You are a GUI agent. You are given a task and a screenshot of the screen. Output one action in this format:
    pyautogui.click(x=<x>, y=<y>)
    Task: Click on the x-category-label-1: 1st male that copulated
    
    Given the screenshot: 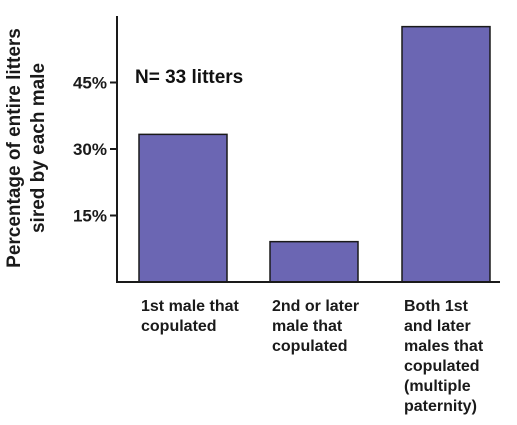 What is the action you would take?
    pyautogui.click(x=190, y=316)
    